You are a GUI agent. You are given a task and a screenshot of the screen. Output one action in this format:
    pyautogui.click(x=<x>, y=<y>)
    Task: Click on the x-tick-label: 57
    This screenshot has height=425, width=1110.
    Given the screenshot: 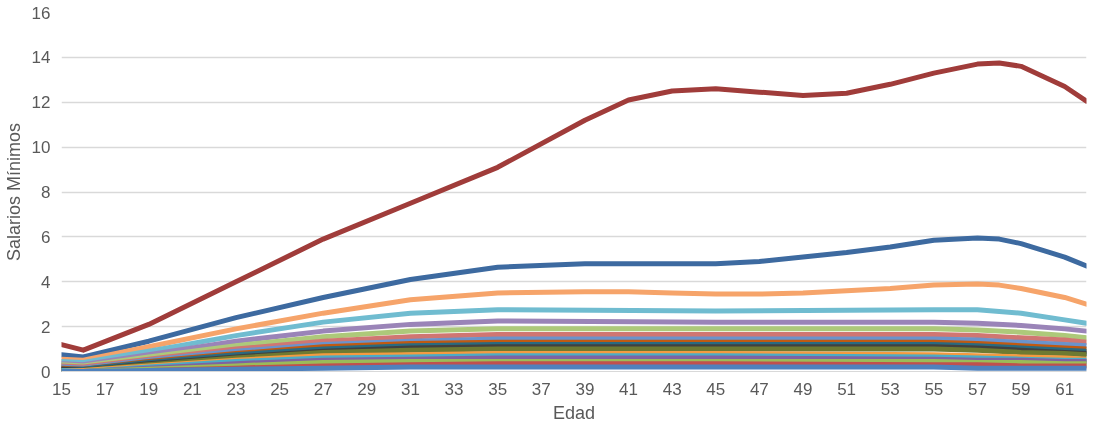 What is the action you would take?
    pyautogui.click(x=977, y=389)
    